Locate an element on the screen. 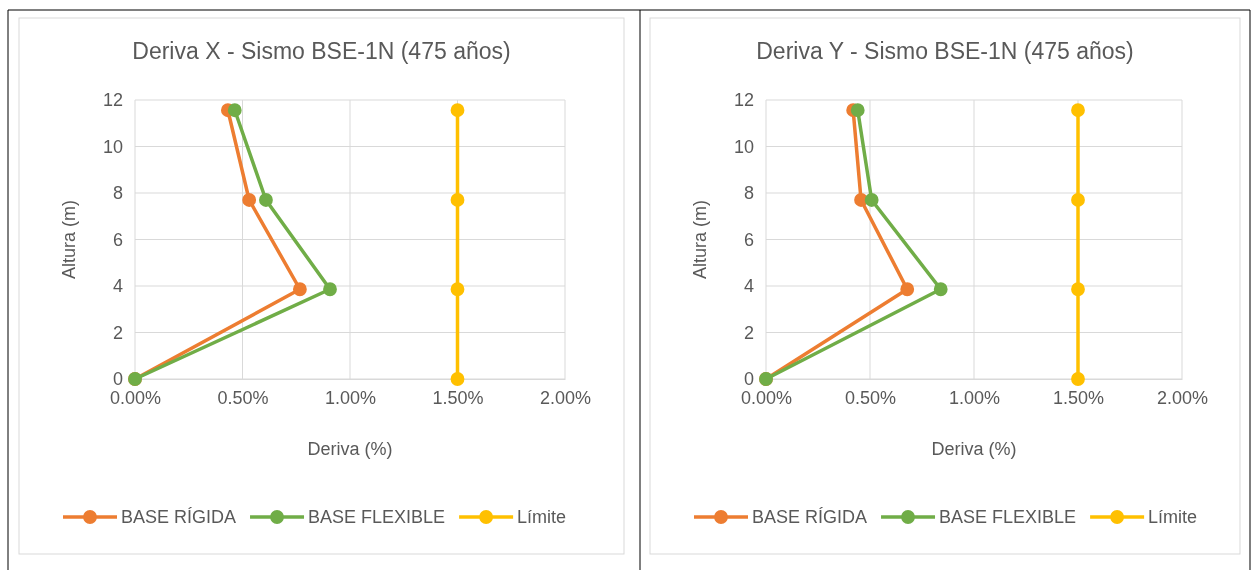 The height and width of the screenshot is (570, 1252). chart-title: Deriva Y - Sismo BSE-1N (475 años) is located at coordinates (945, 51).